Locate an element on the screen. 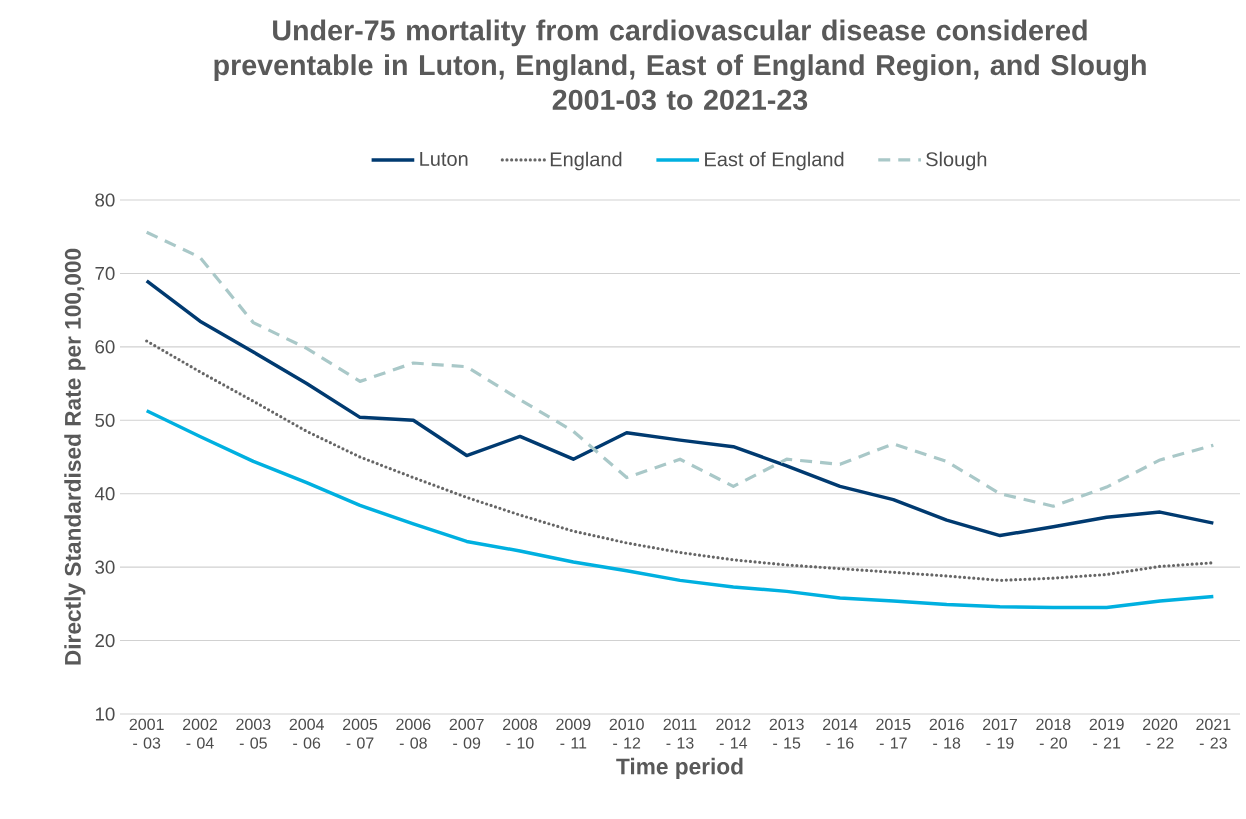  x-tick-label: 2003 - 05 is located at coordinates (253, 733).